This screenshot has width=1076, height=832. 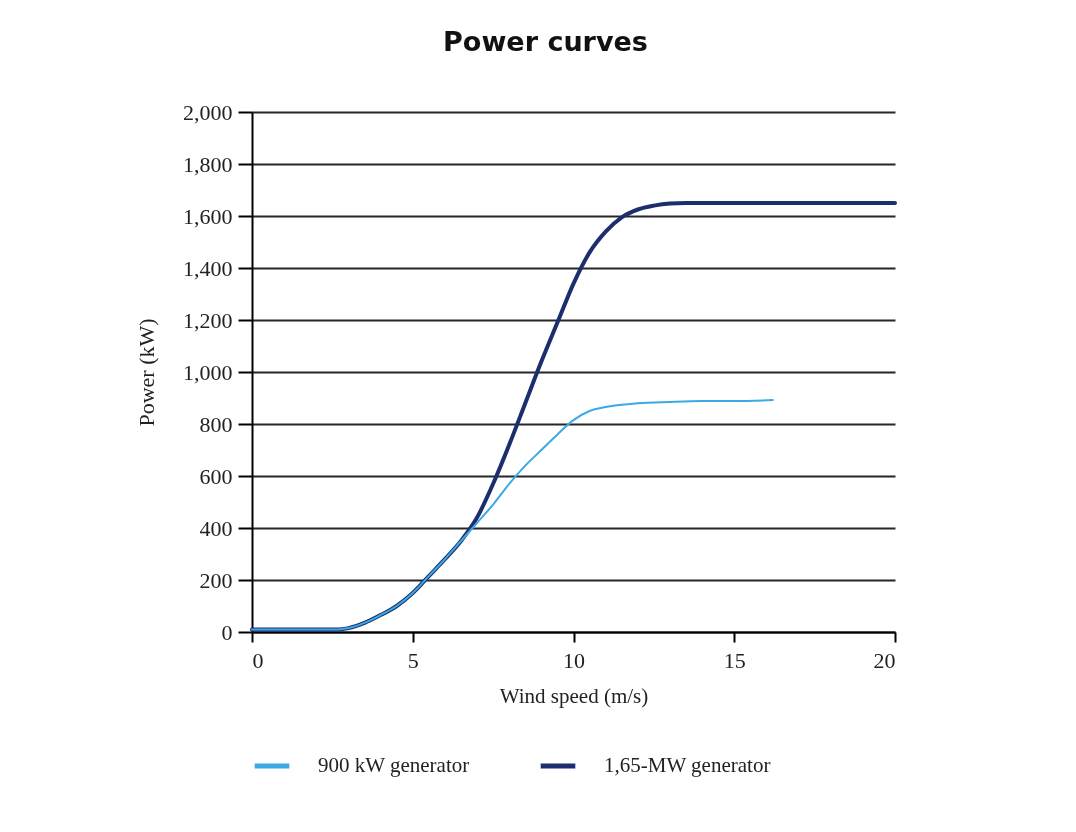 What do you see at coordinates (208, 372) in the screenshot?
I see `y-tick-label: 1,000` at bounding box center [208, 372].